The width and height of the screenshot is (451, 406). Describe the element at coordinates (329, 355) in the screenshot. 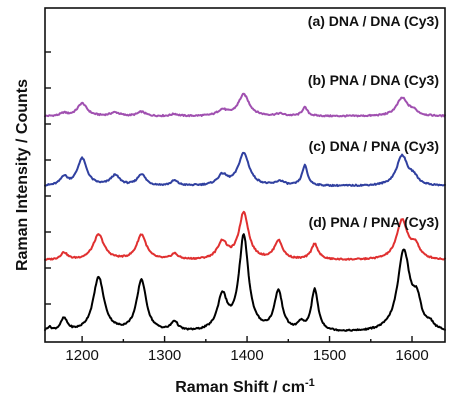

I see `x-tick-label: 1500` at that location.